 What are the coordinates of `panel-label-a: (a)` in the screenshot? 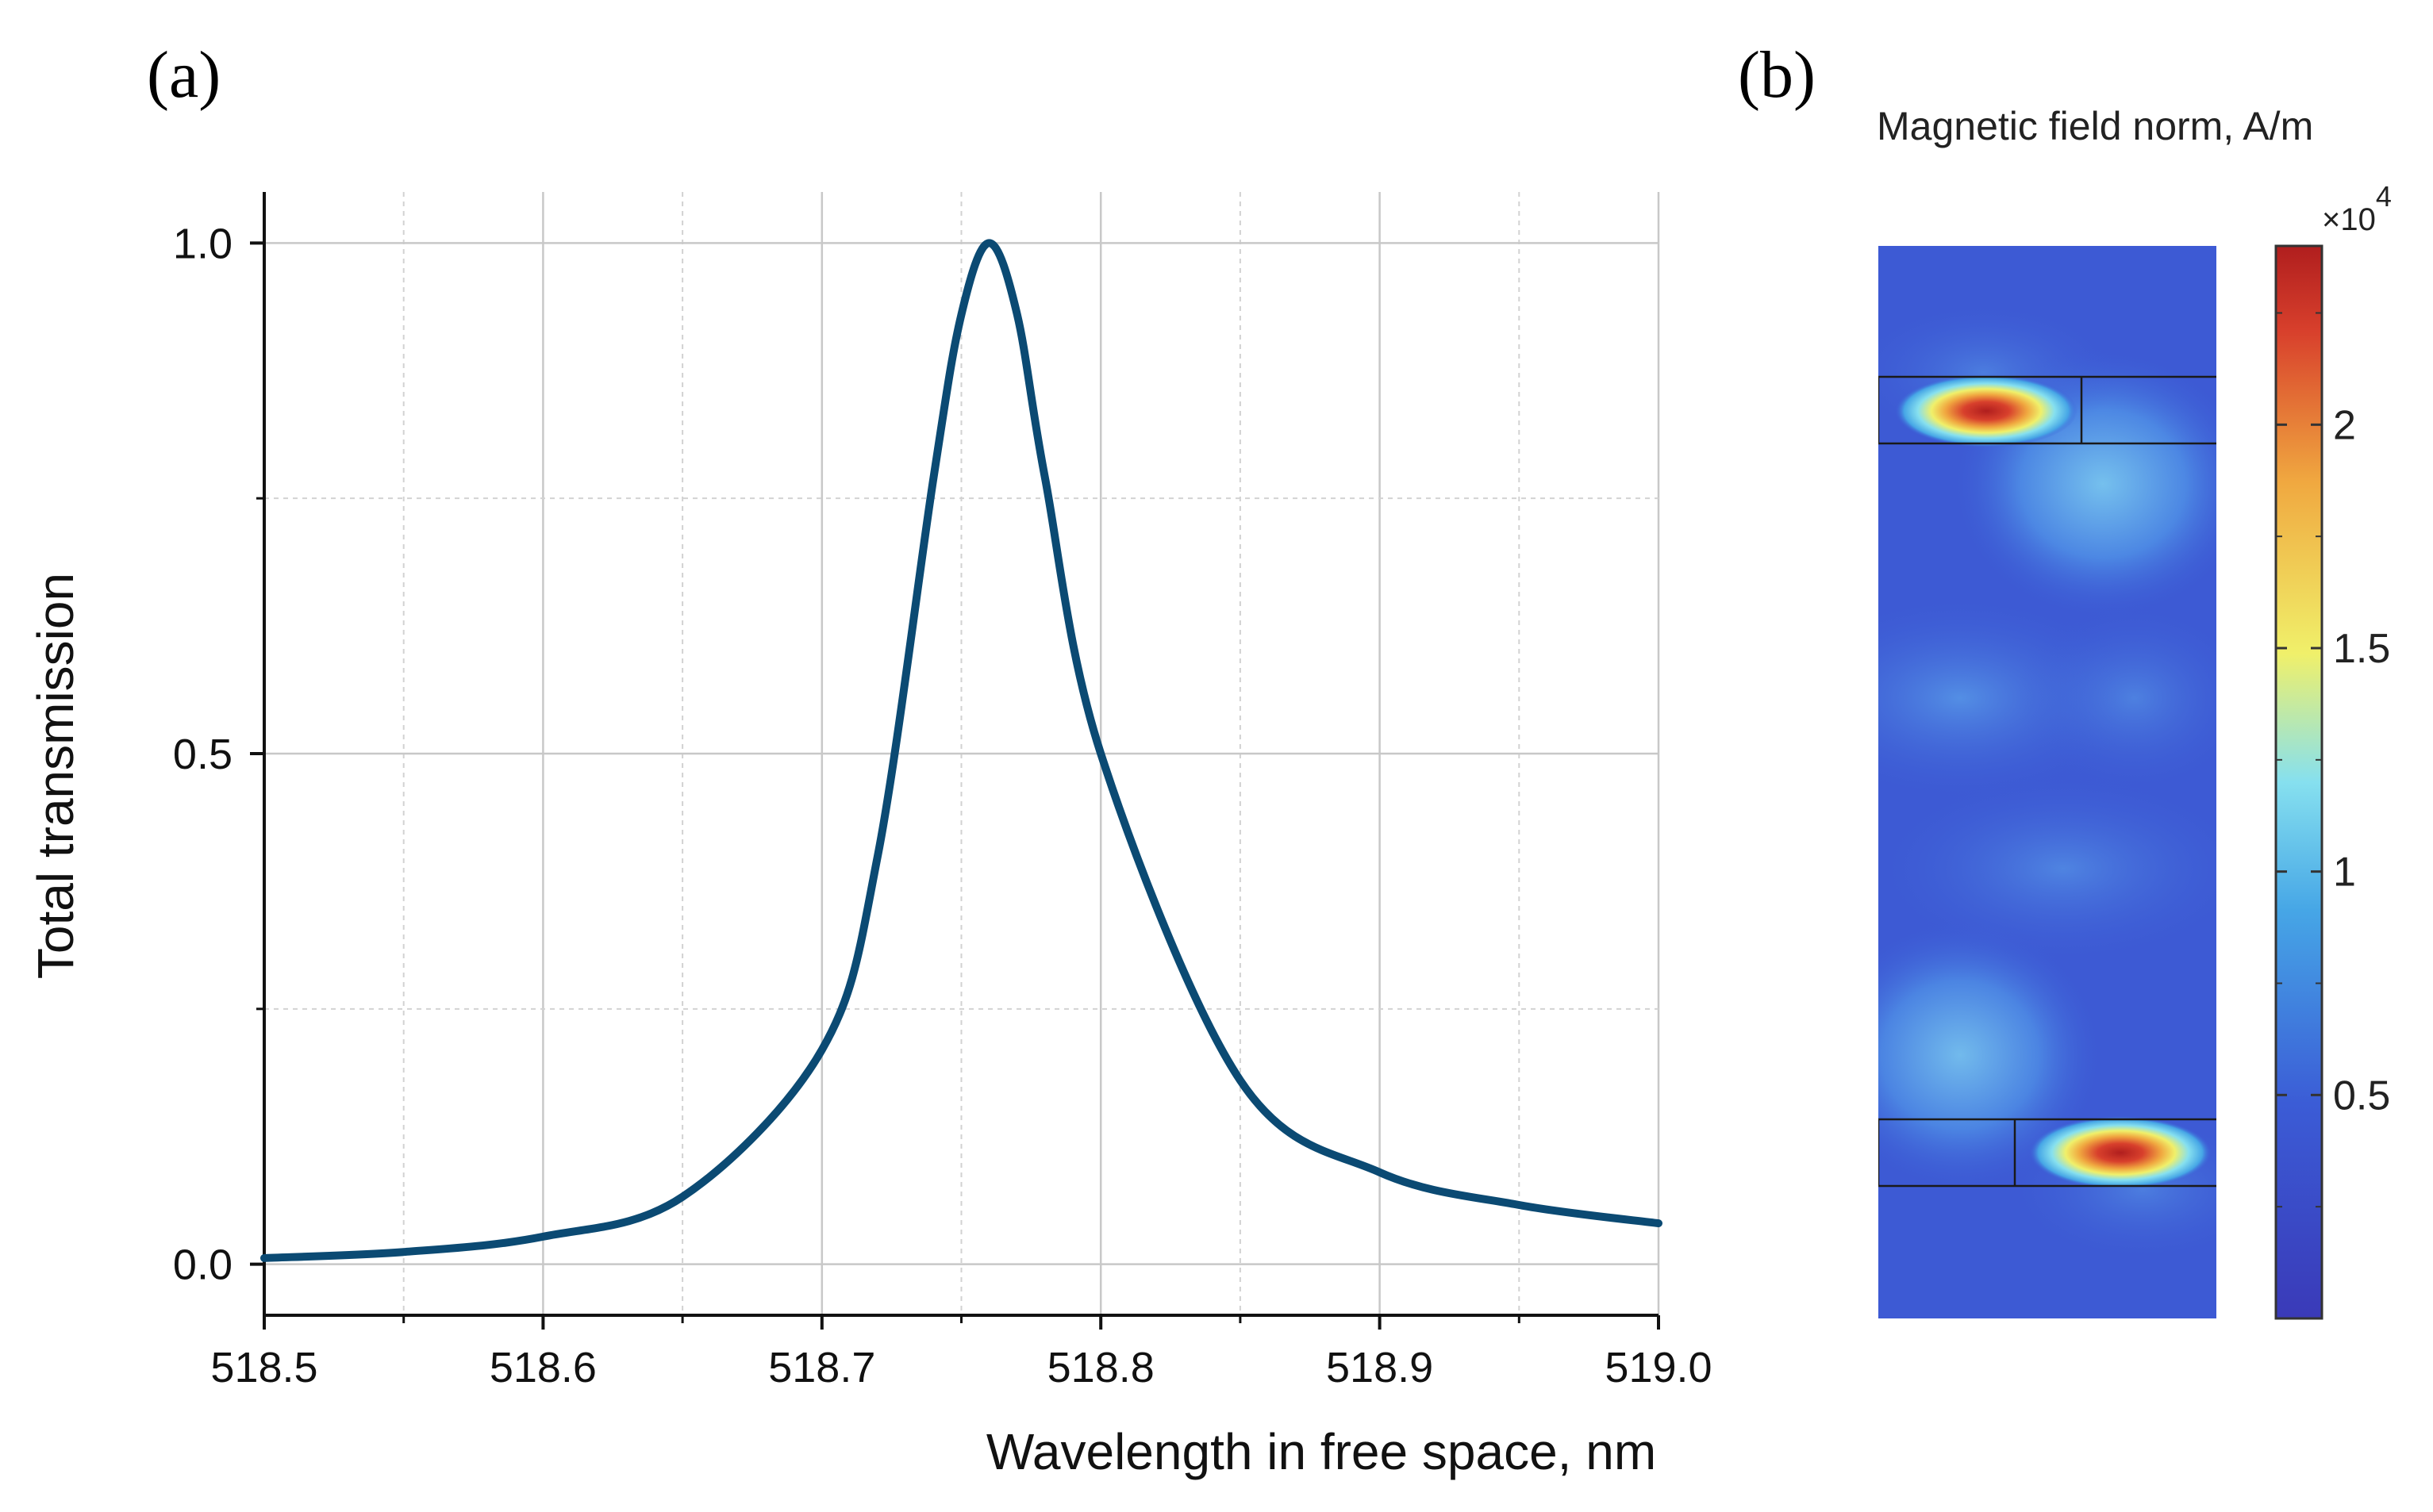 It's located at (184, 75).